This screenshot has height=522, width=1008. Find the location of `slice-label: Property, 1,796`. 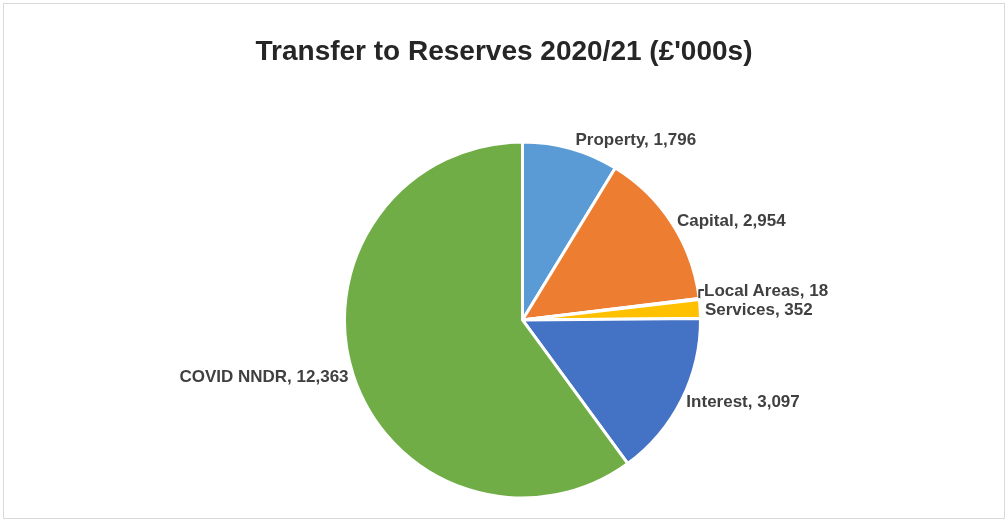

slice-label: Property, 1,796 is located at coordinates (636, 140).